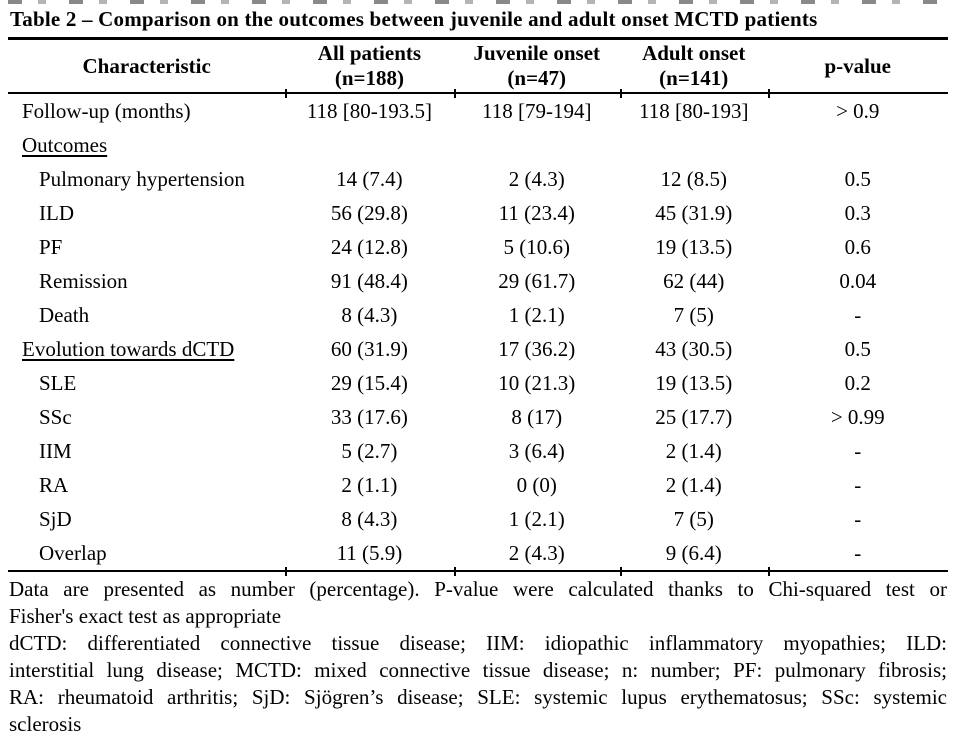 This screenshot has height=738, width=956. I want to click on cell-value: 25 (17.7), so click(694, 416).